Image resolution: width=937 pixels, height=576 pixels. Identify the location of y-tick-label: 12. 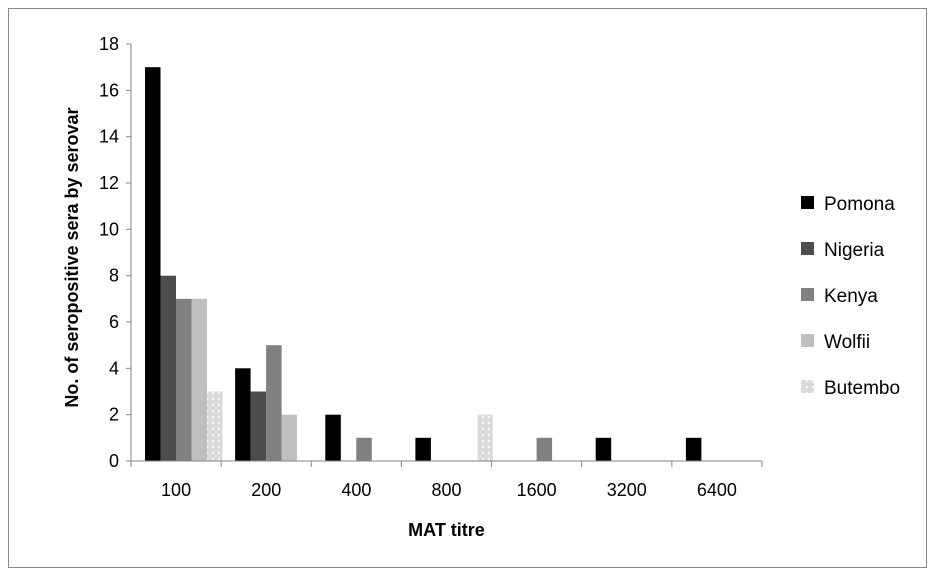
(109, 183).